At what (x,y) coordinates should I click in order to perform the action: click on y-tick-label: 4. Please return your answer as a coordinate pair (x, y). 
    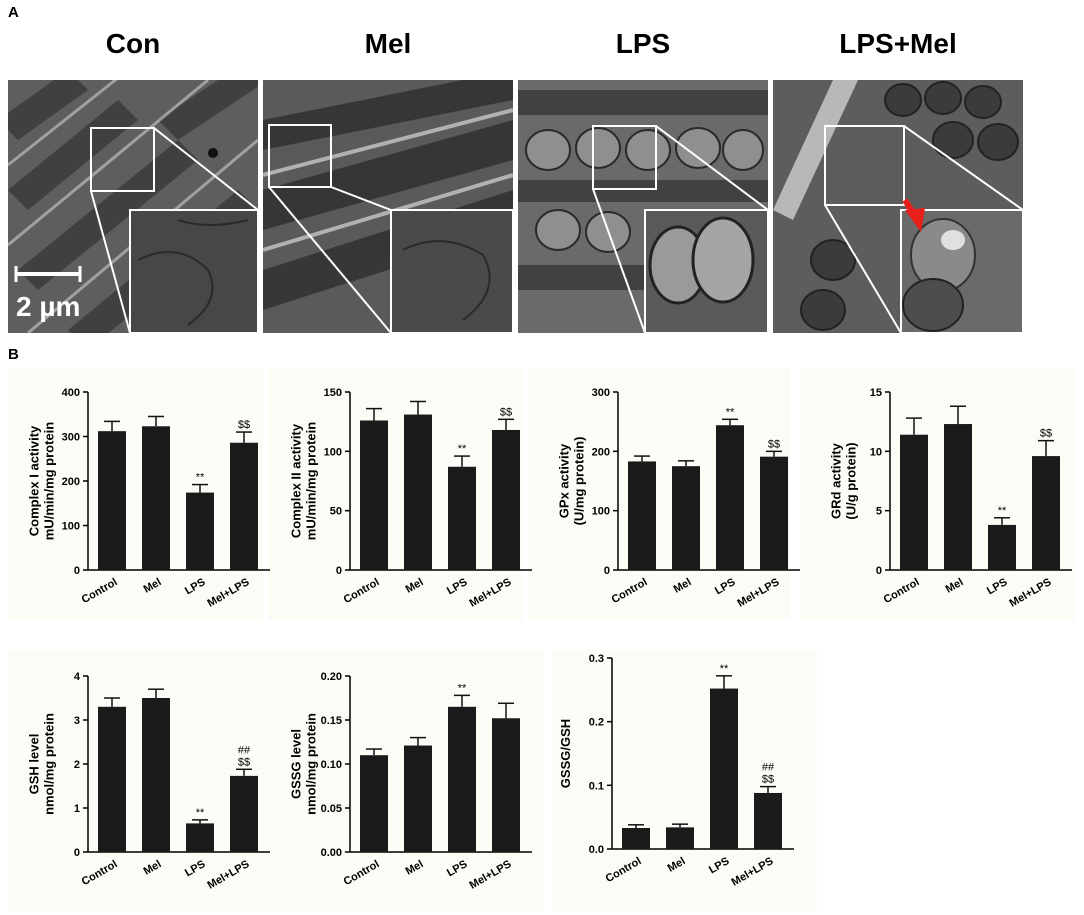
    Looking at the image, I should click on (77, 677).